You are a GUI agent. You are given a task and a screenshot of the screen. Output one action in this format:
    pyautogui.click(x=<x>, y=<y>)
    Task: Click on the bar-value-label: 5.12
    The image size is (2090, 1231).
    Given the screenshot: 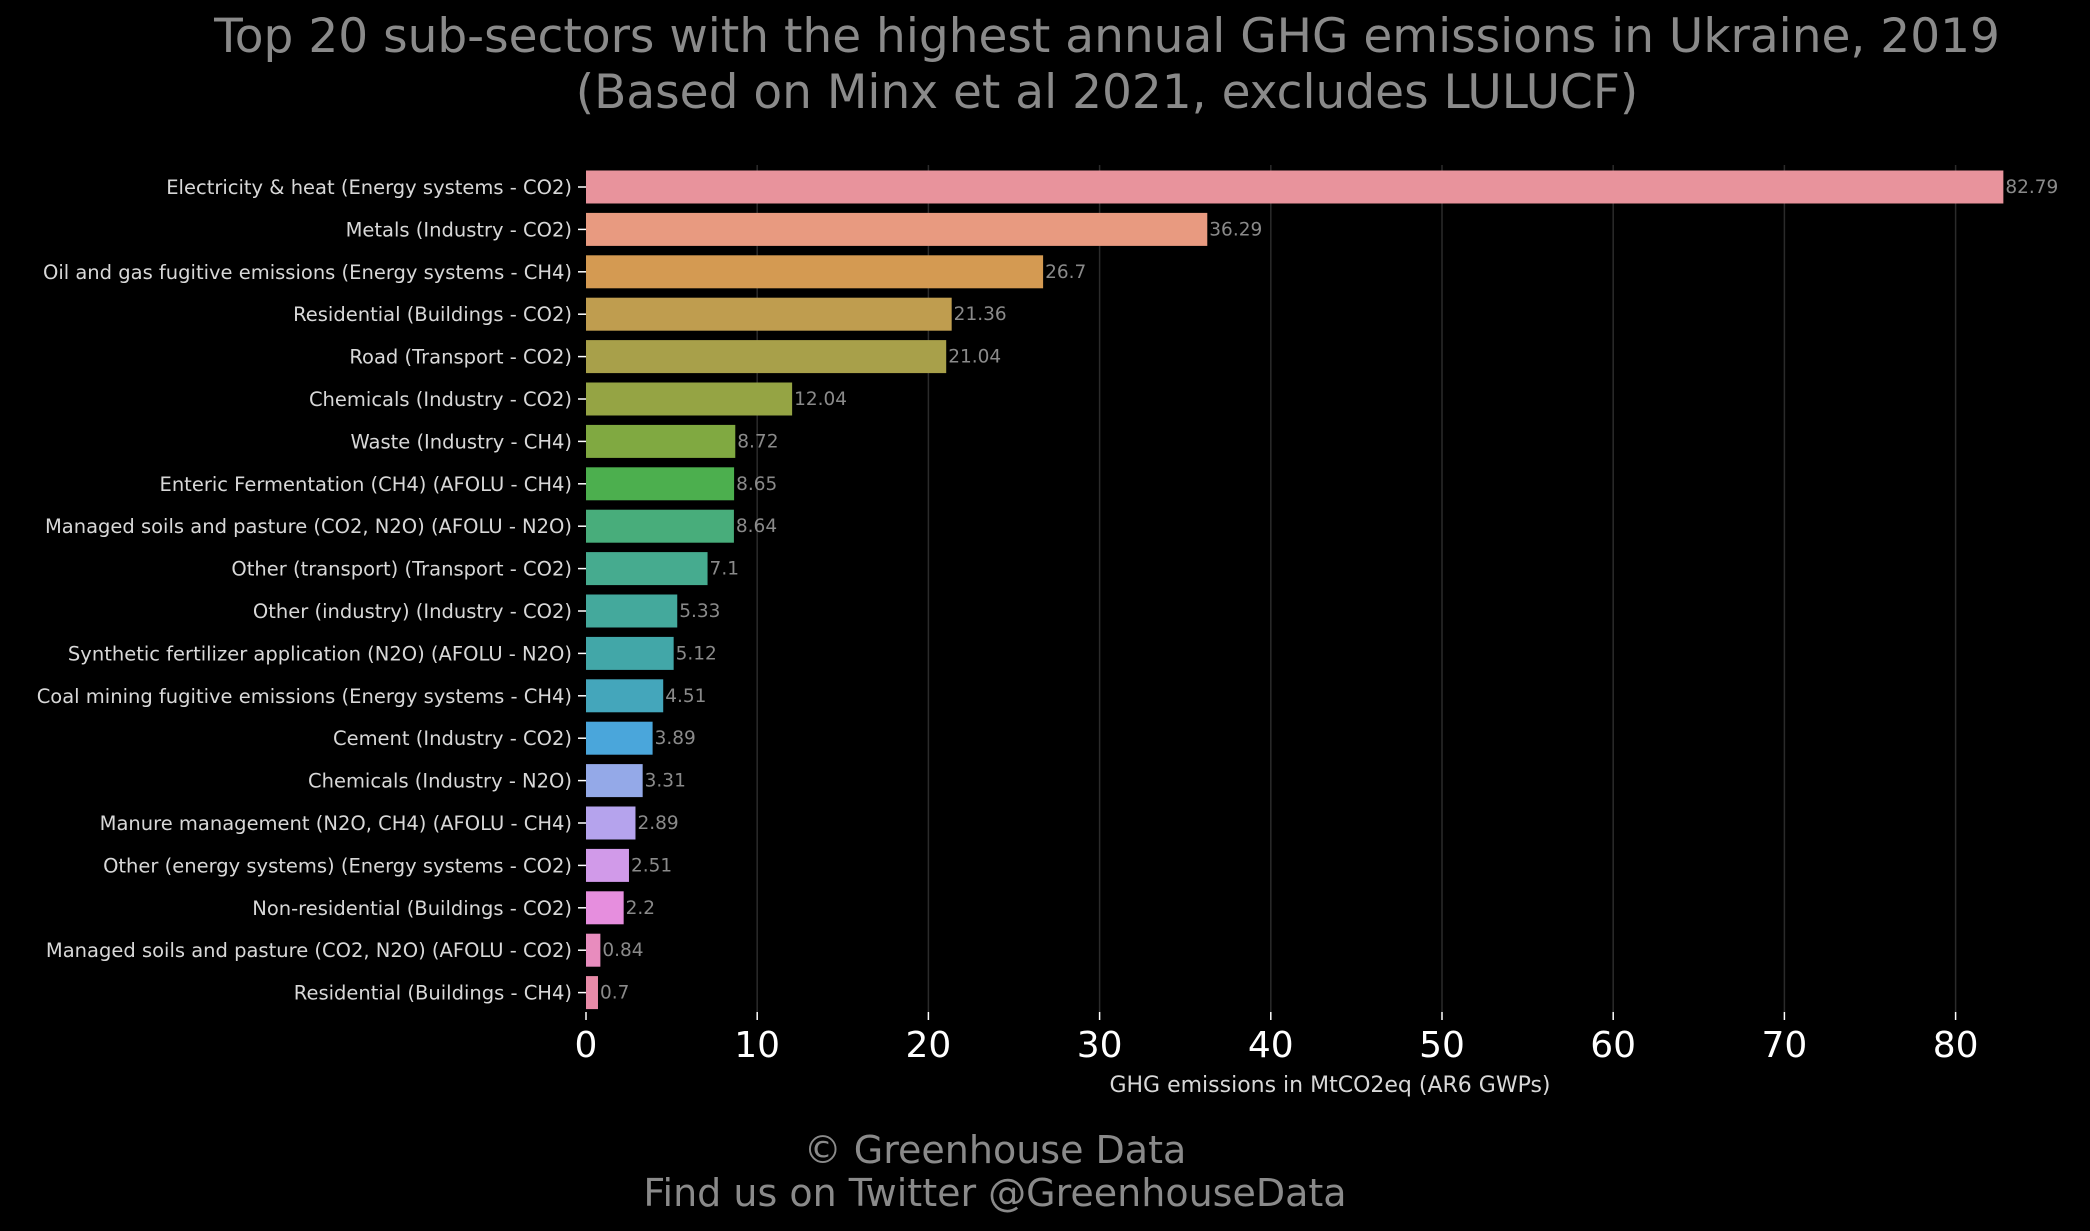 What is the action you would take?
    pyautogui.click(x=696, y=653)
    